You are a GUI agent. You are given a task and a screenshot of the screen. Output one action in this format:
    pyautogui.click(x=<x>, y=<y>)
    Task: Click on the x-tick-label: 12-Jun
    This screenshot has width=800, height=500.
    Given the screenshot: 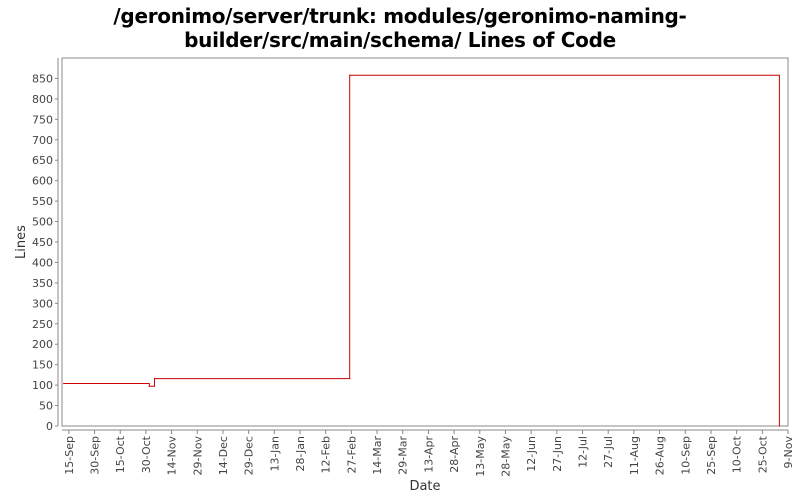 What is the action you would take?
    pyautogui.click(x=531, y=454)
    